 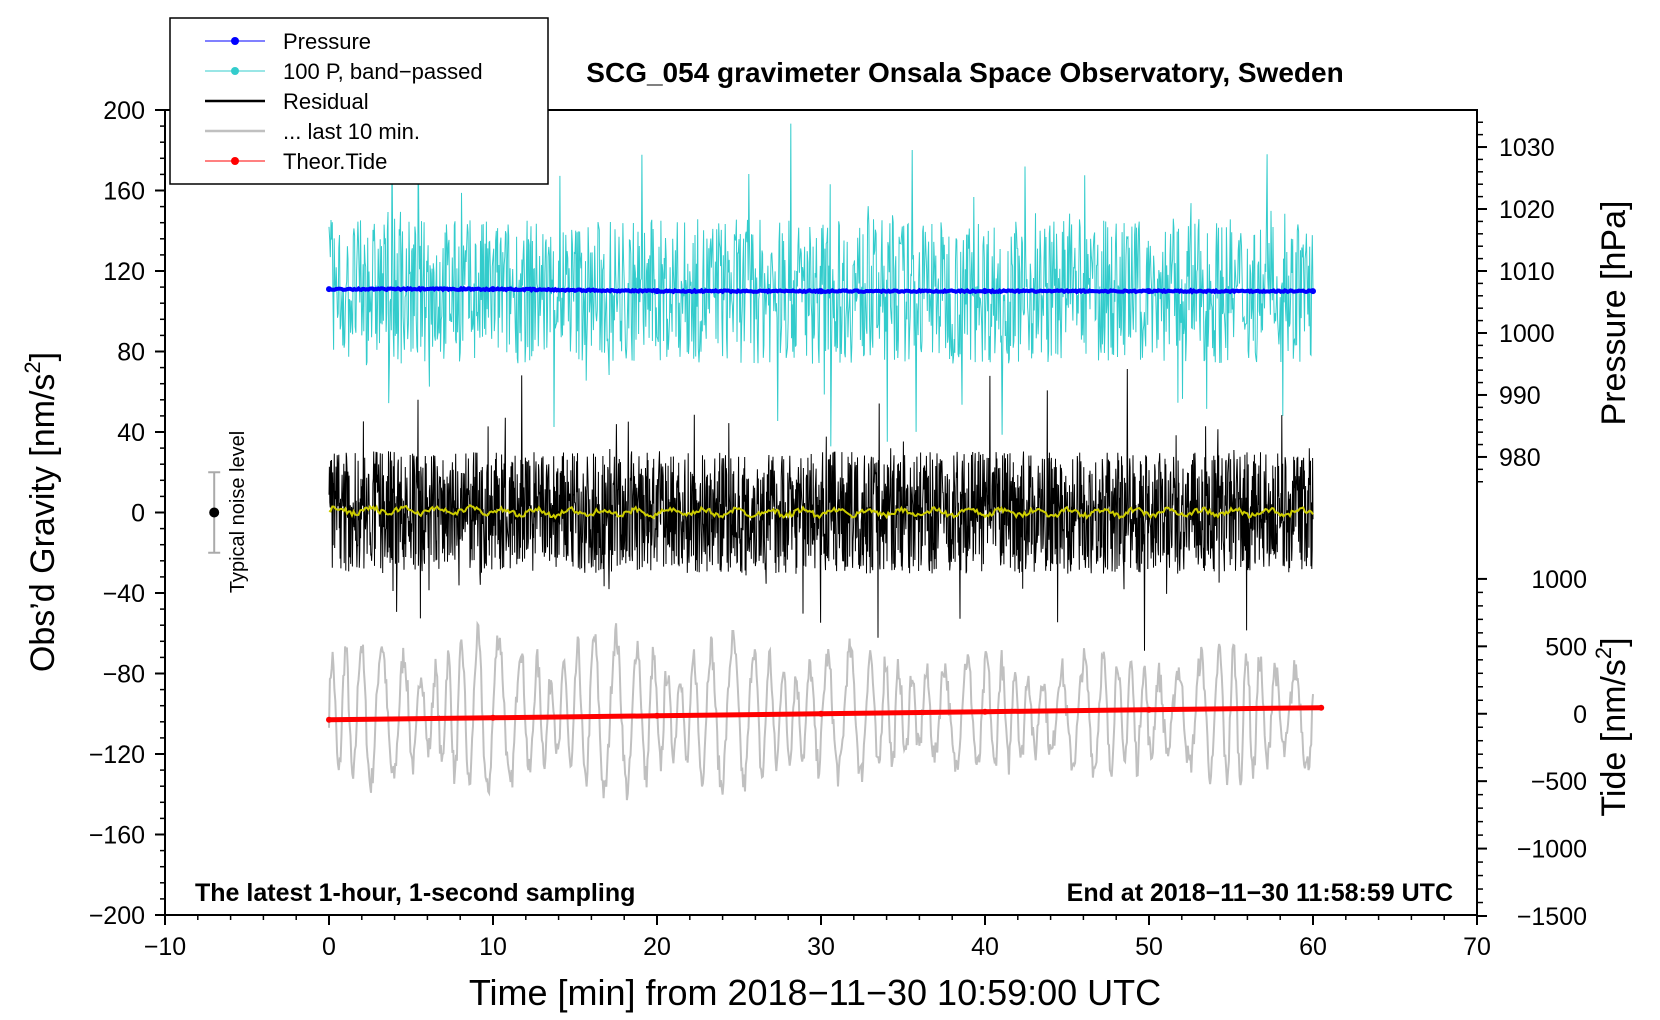 What do you see at coordinates (1520, 458) in the screenshot?
I see `pressure-tick-label: 980` at bounding box center [1520, 458].